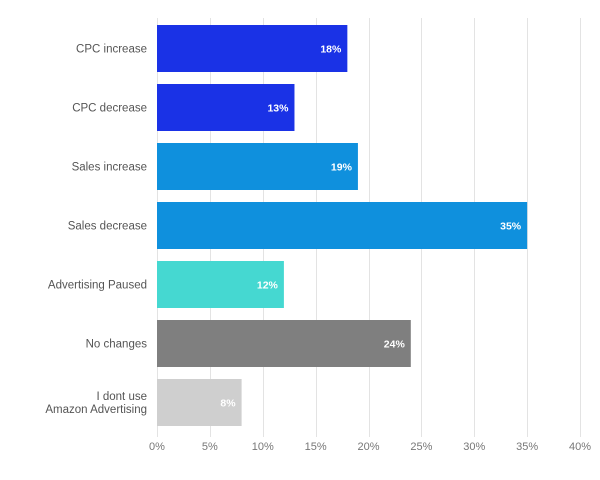  I want to click on x-tick-label: 25%, so click(421, 447).